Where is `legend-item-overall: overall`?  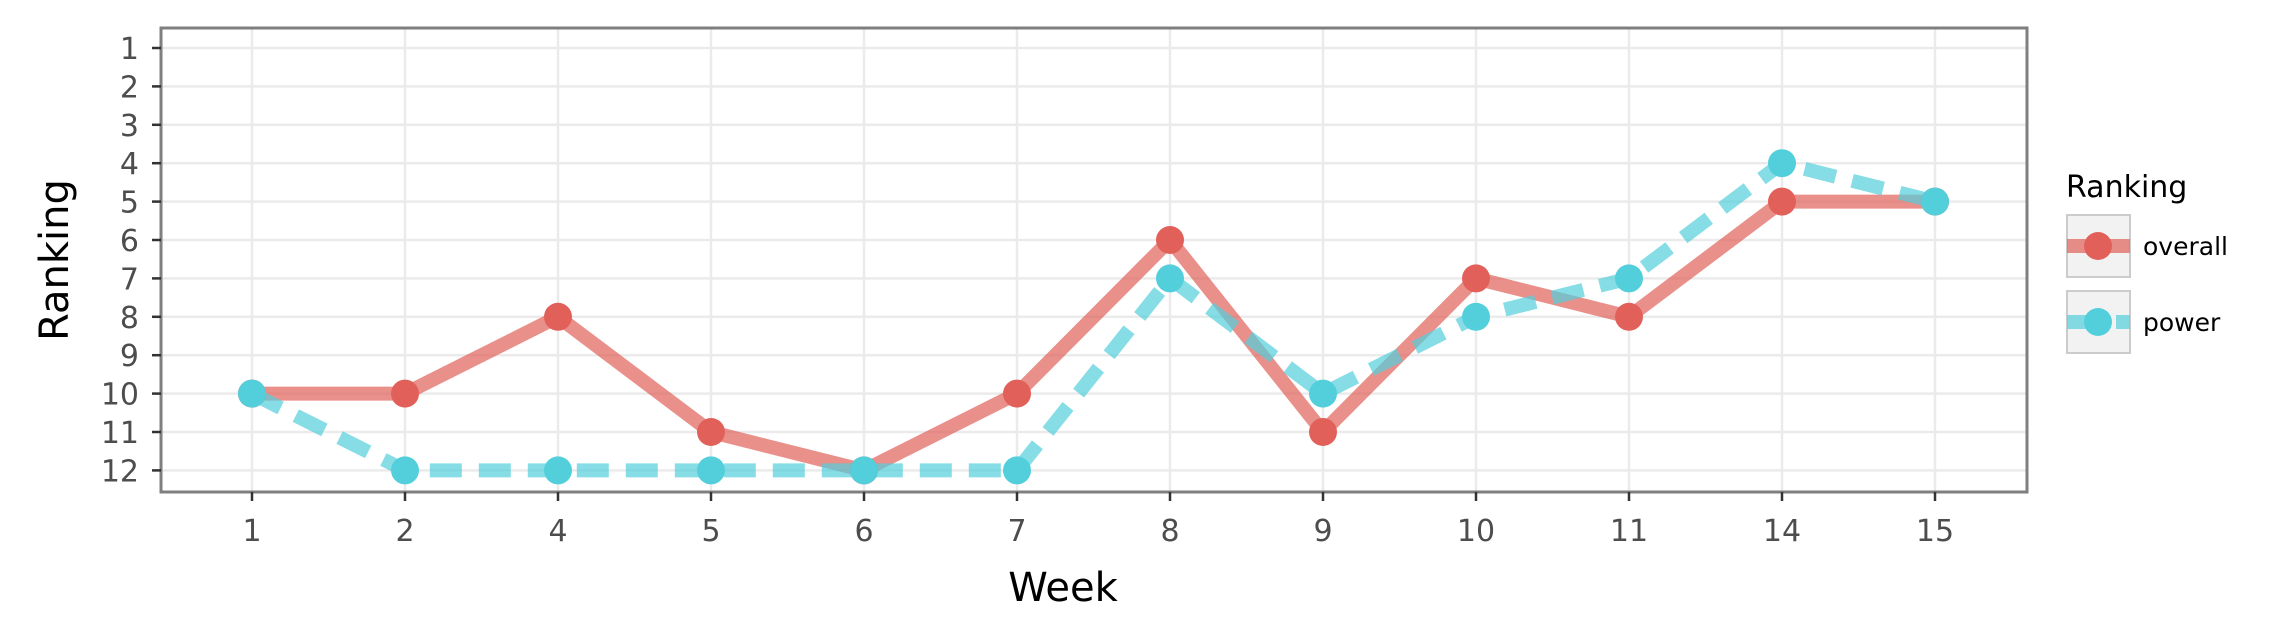
legend-item-overall: overall is located at coordinates (2147, 246).